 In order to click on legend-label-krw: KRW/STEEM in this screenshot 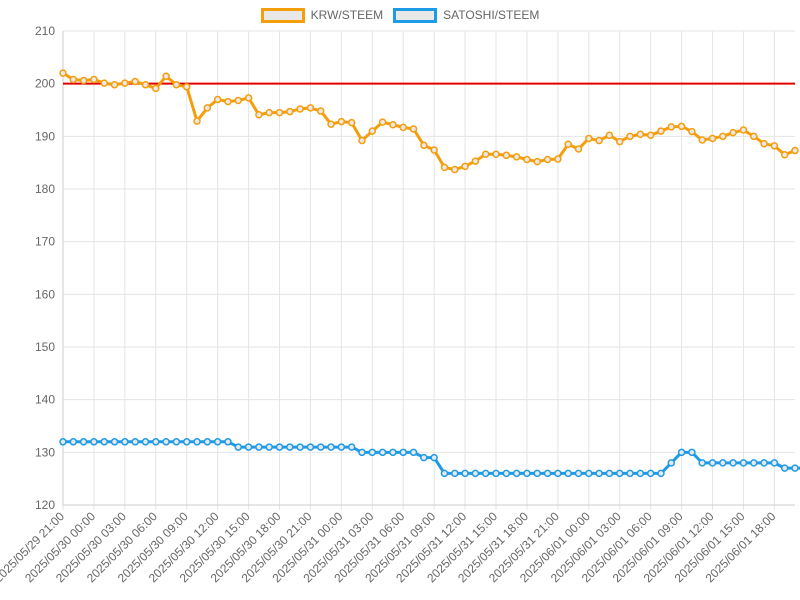, I will do `click(347, 15)`.